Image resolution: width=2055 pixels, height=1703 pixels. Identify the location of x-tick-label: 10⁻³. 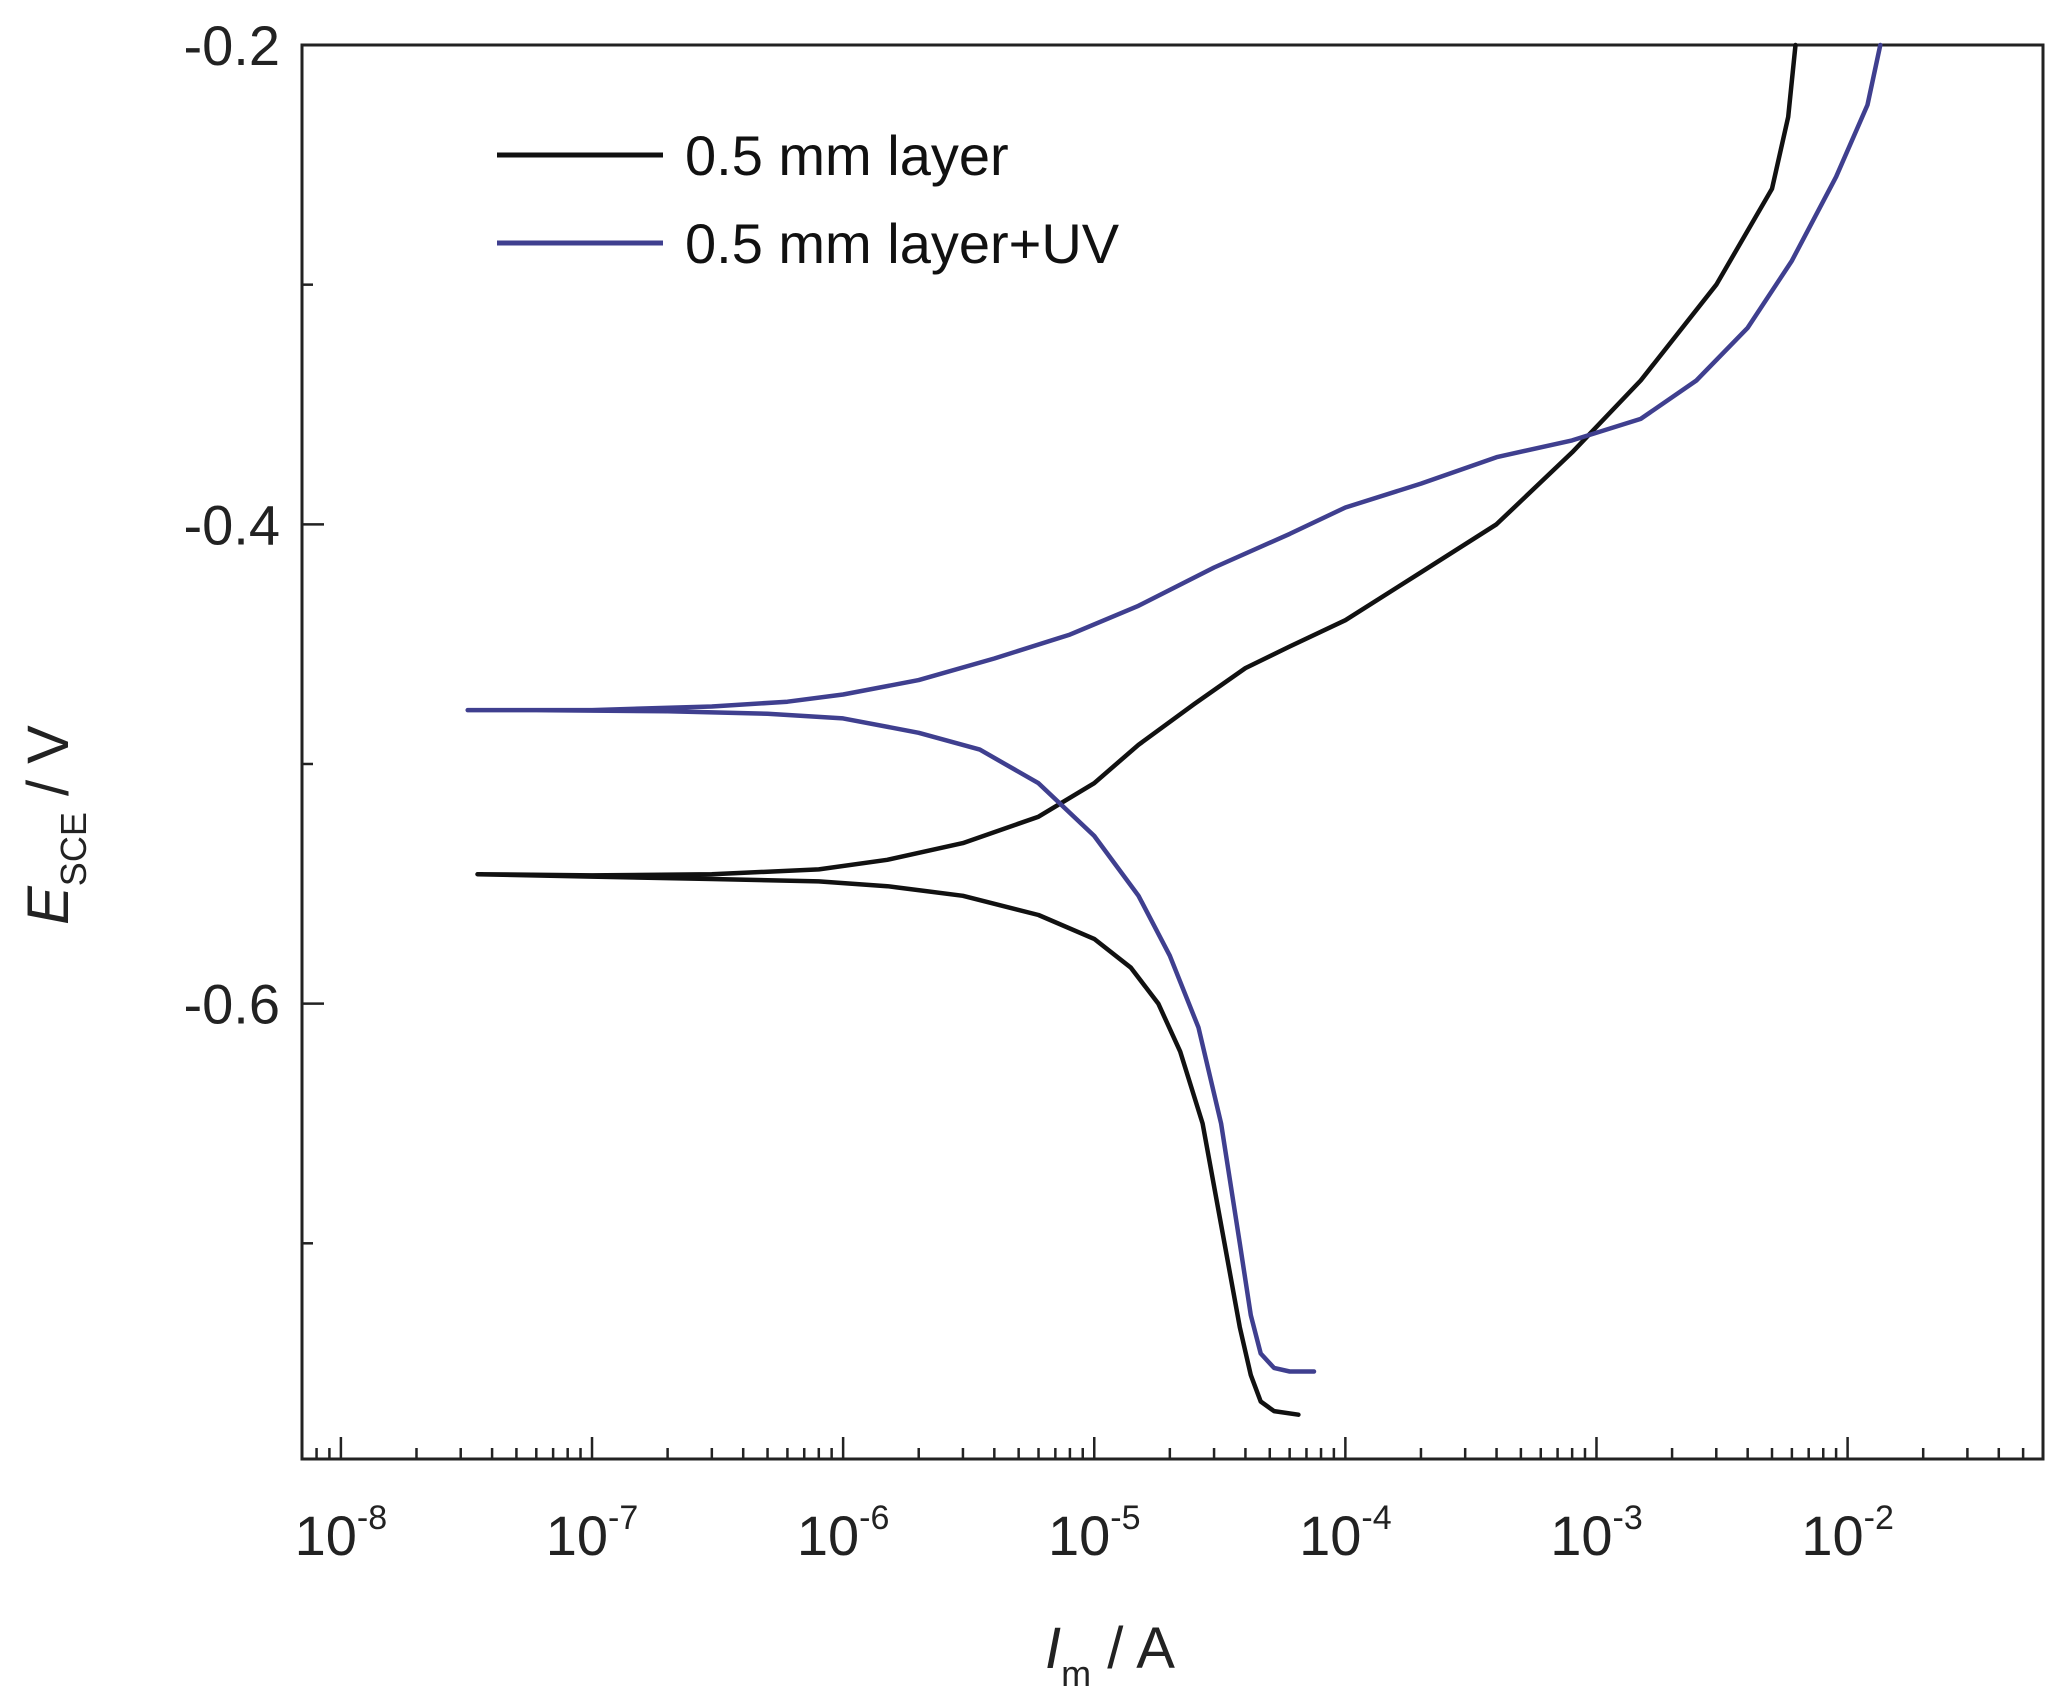
(1596, 1533).